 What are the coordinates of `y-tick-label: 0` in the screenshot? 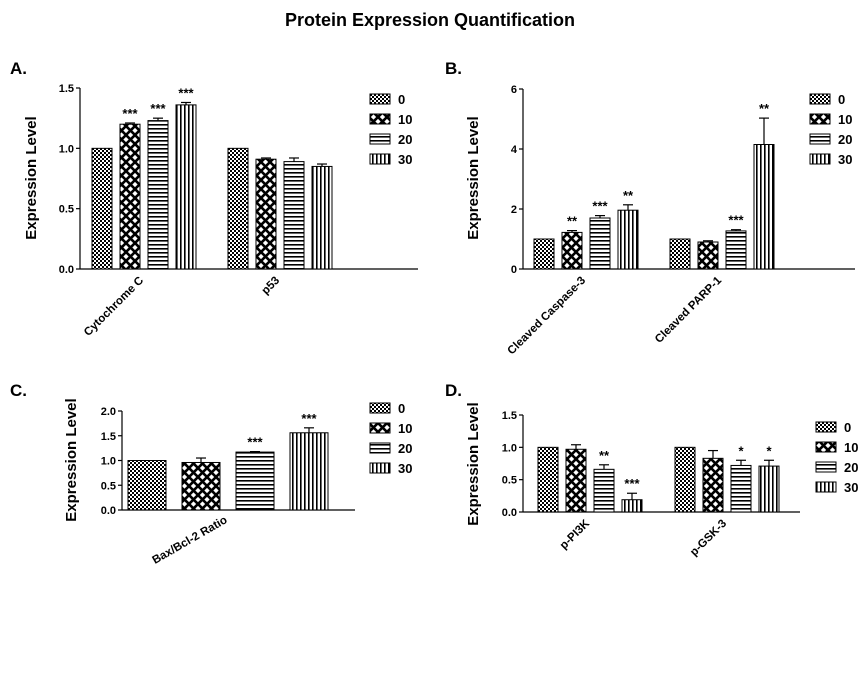 It's located at (514, 270).